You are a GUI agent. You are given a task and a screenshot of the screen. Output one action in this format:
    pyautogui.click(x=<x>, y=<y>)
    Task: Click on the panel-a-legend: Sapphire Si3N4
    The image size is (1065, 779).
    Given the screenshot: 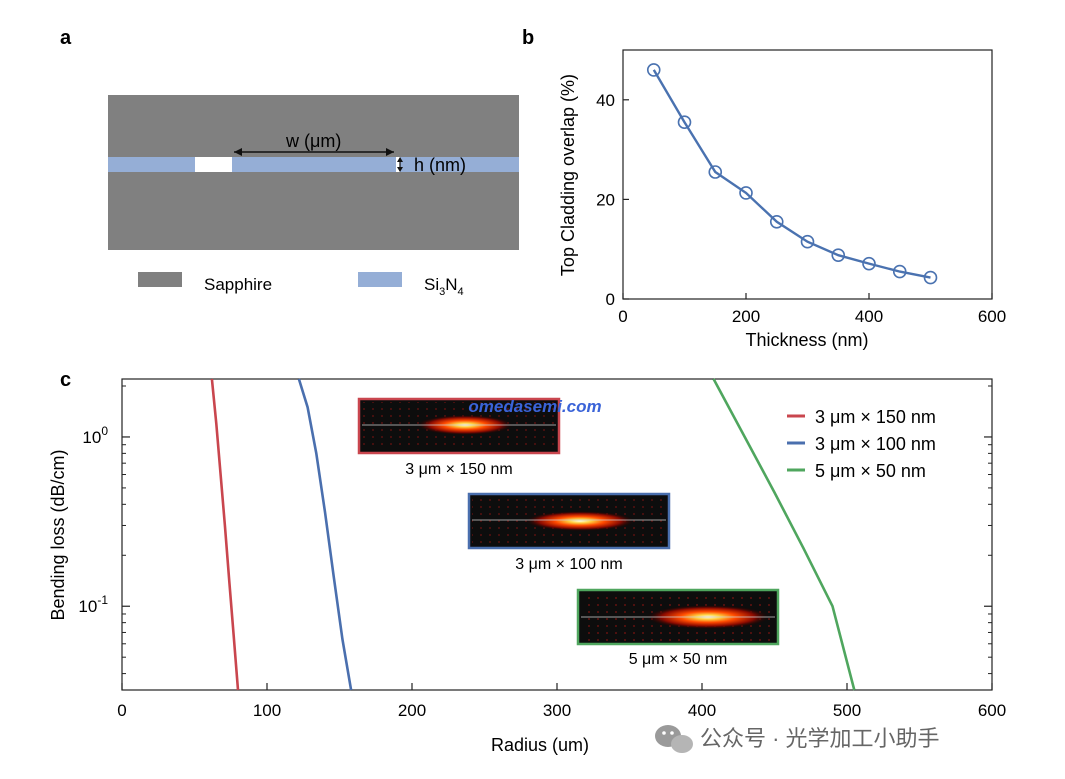 What is the action you would take?
    pyautogui.click(x=301, y=285)
    